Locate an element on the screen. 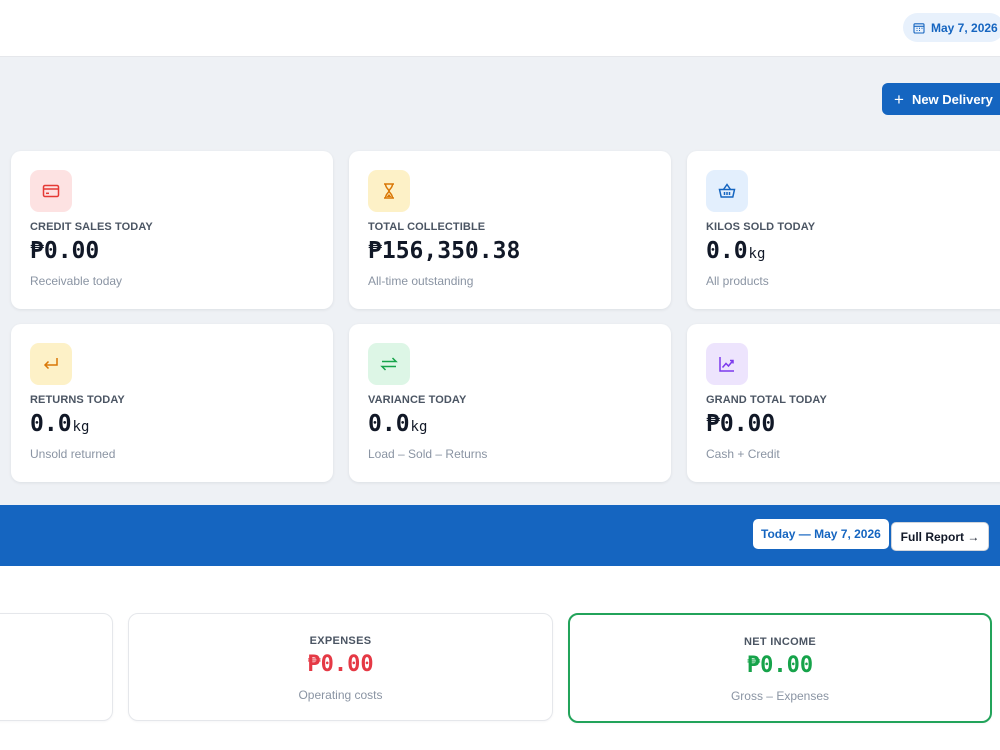  kilos-sold-card: KILOS SOLD TODAY 0.0kg All products is located at coordinates (843, 230).